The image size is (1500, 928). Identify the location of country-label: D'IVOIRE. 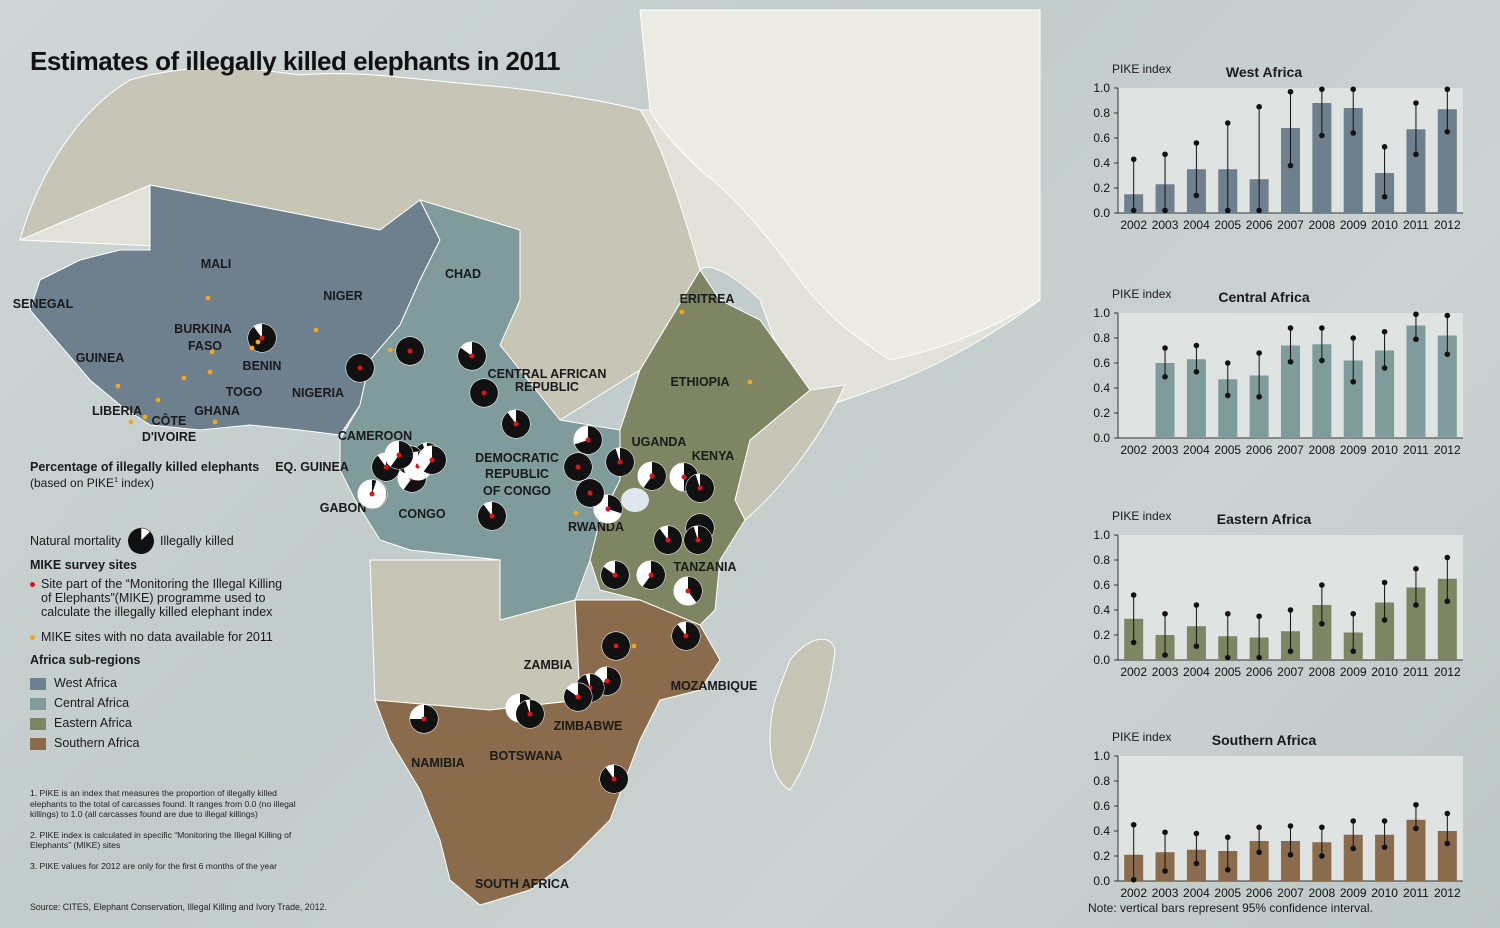
(169, 437).